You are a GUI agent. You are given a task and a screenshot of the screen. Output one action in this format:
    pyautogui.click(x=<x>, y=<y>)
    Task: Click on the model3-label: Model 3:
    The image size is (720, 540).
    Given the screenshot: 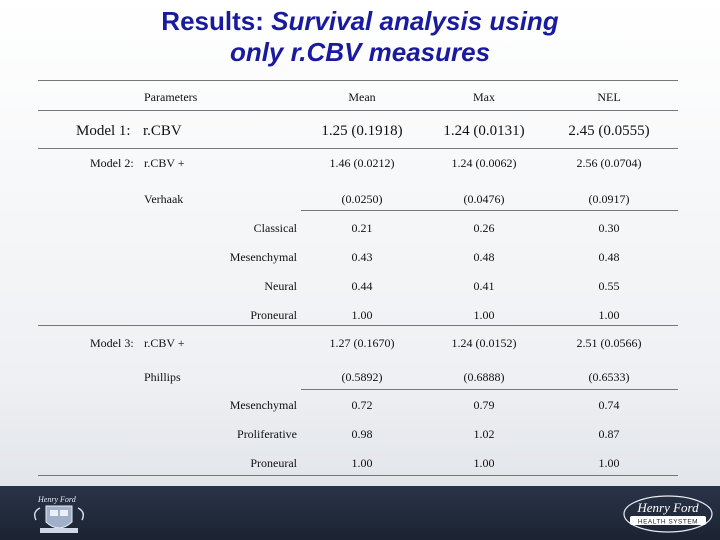 What is the action you would take?
    pyautogui.click(x=112, y=343)
    